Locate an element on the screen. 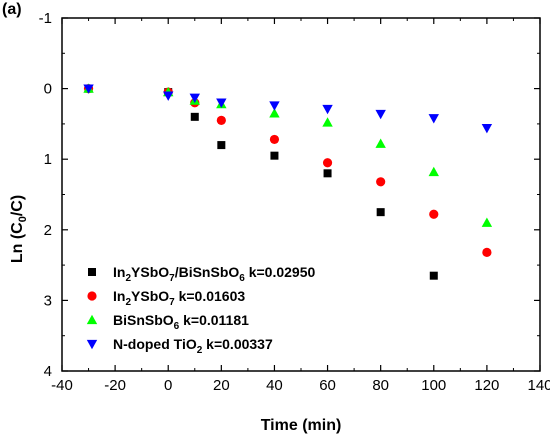 The image size is (550, 444). legend-marker-circle is located at coordinates (91, 295).